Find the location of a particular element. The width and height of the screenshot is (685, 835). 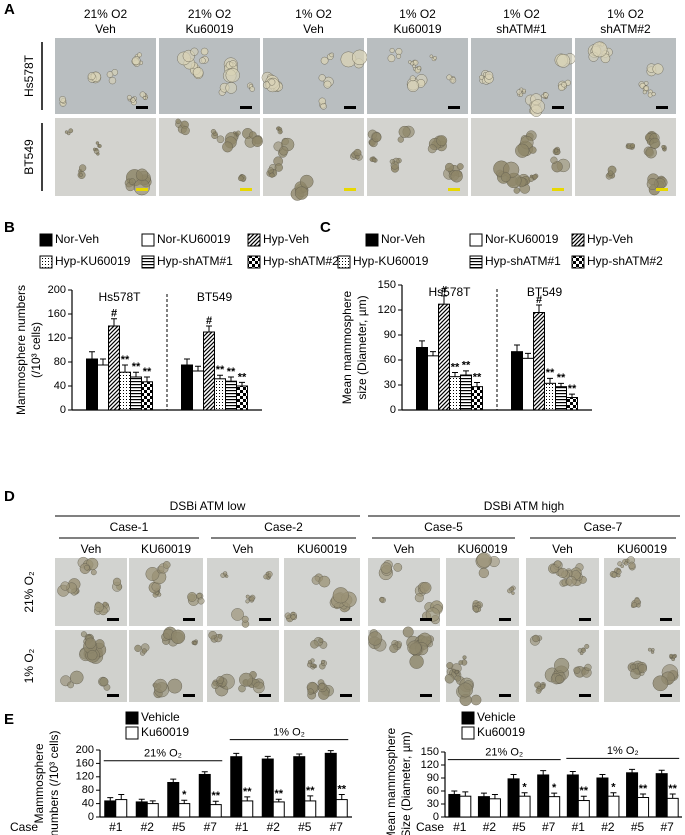

case-label: Case-2 is located at coordinates (283, 527).